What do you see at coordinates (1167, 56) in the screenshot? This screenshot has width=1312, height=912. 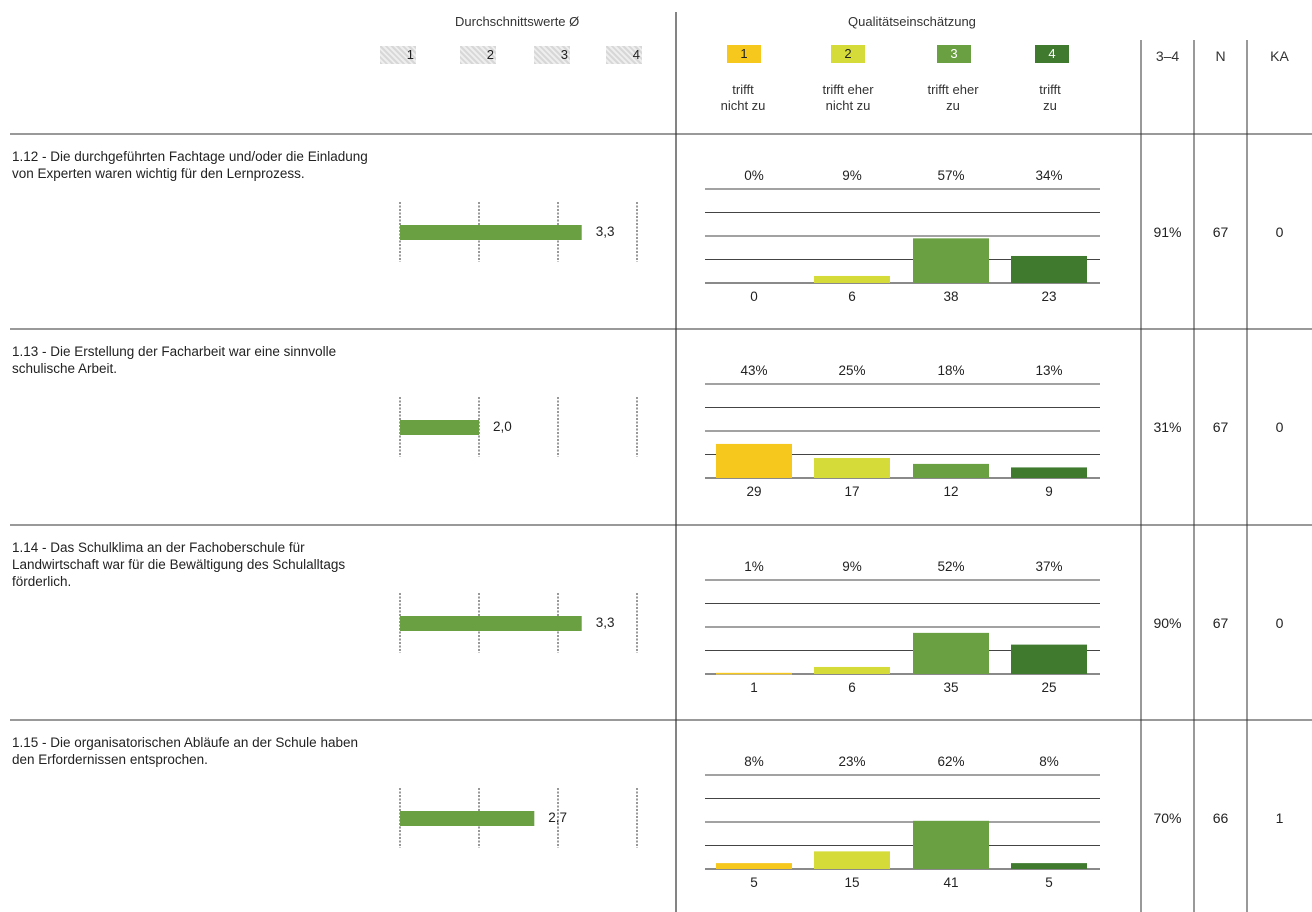 I see `col-header-3-4: 3–4` at bounding box center [1167, 56].